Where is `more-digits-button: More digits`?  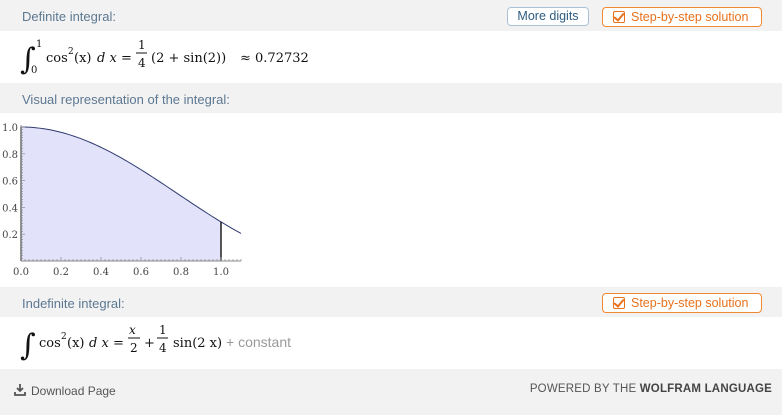 more-digits-button: More digits is located at coordinates (548, 16).